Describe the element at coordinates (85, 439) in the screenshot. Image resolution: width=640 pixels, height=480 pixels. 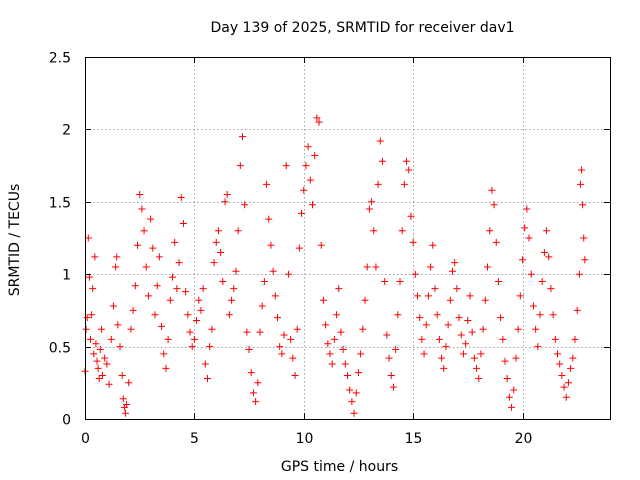
I see `x-tick-label: 0` at that location.